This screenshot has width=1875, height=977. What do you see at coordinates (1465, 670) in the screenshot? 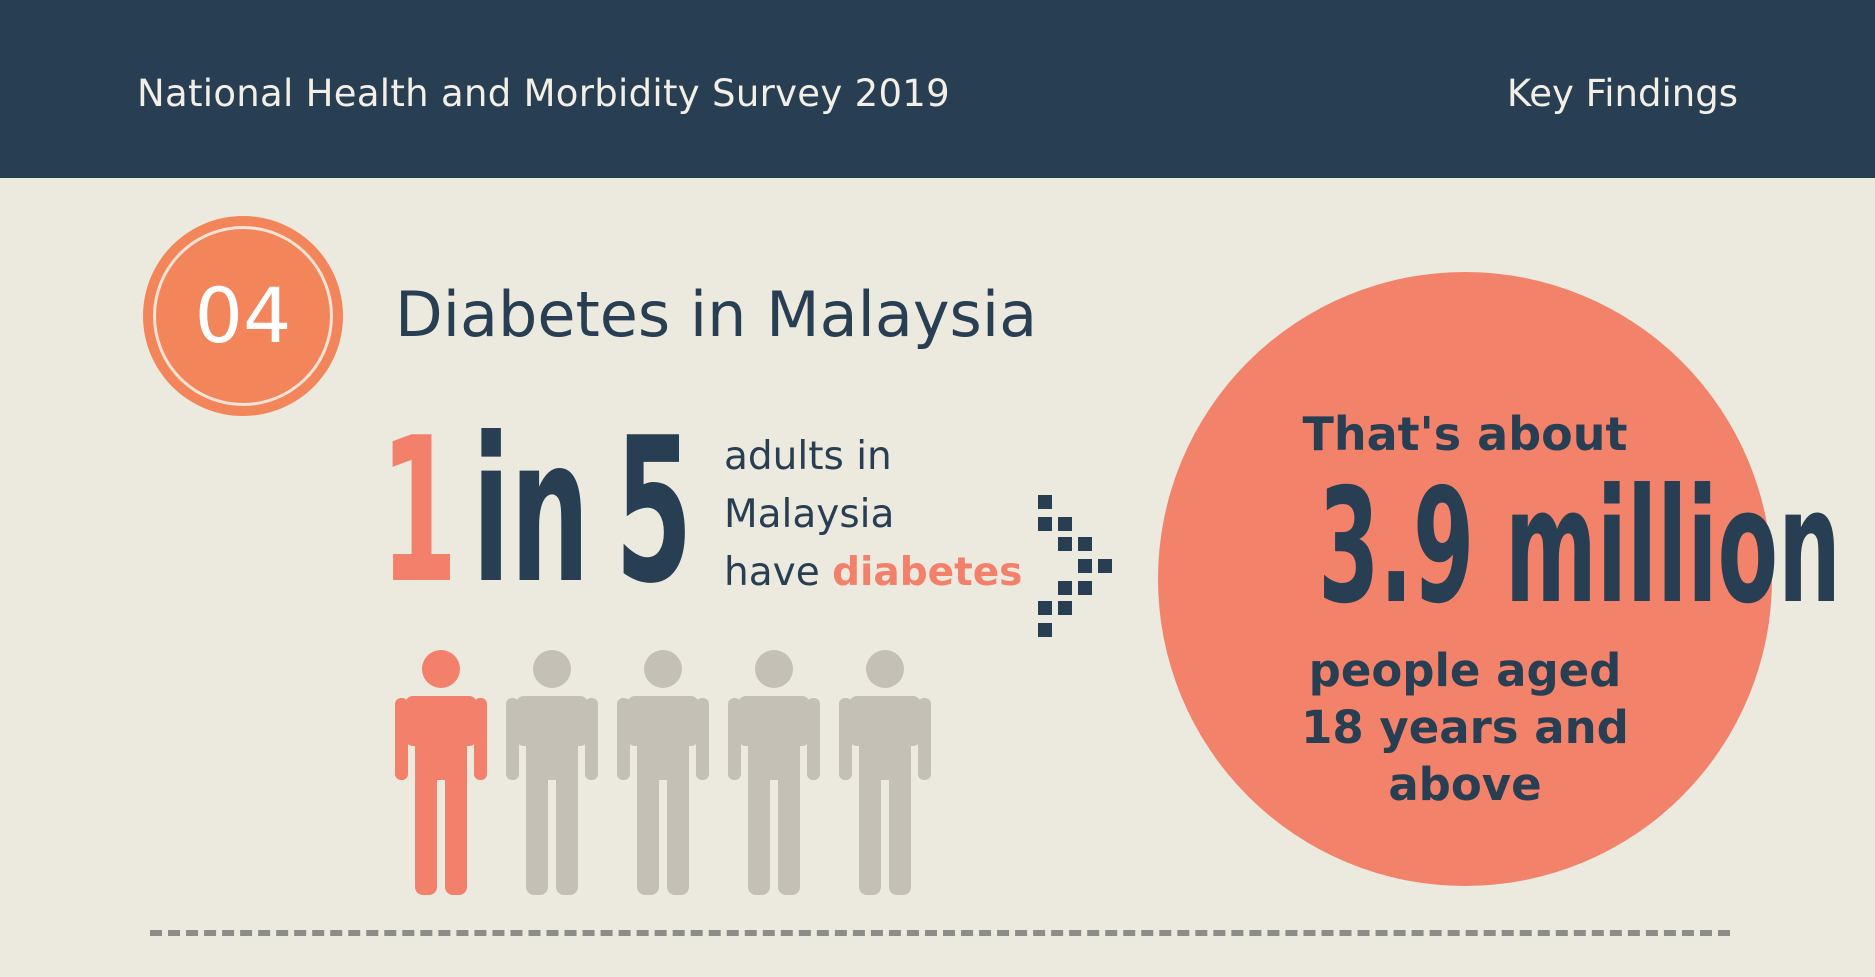
I see `callout-line-1: people aged` at bounding box center [1465, 670].